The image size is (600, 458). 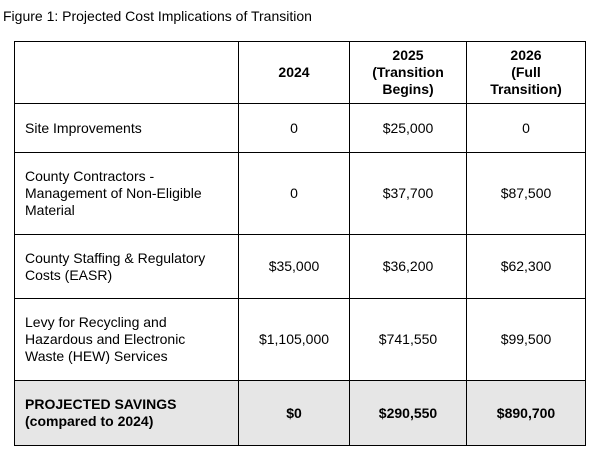 I want to click on cell-2026: $87,500, so click(x=526, y=193).